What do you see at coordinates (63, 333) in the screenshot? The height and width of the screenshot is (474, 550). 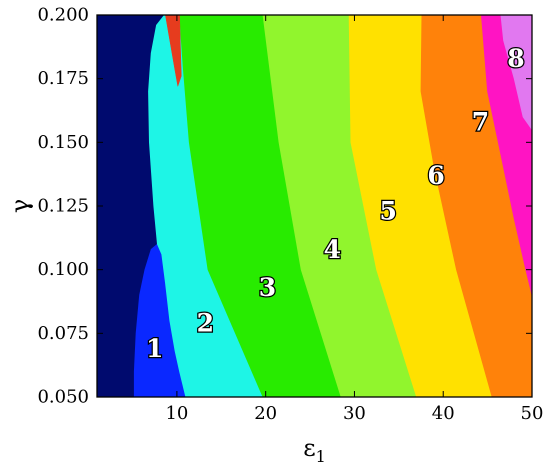 I see `y-tick-label: 0.075` at bounding box center [63, 333].